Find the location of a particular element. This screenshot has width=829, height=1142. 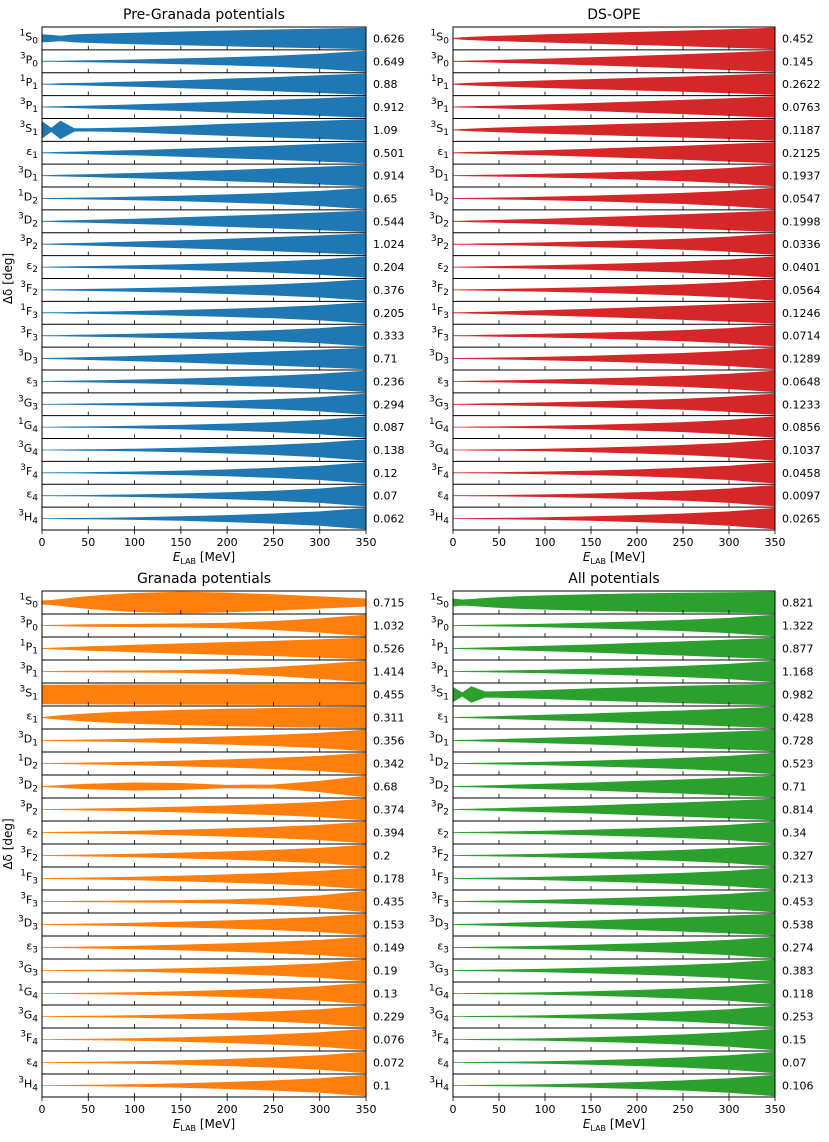

channel-max-value: 0.538 is located at coordinates (798, 925).